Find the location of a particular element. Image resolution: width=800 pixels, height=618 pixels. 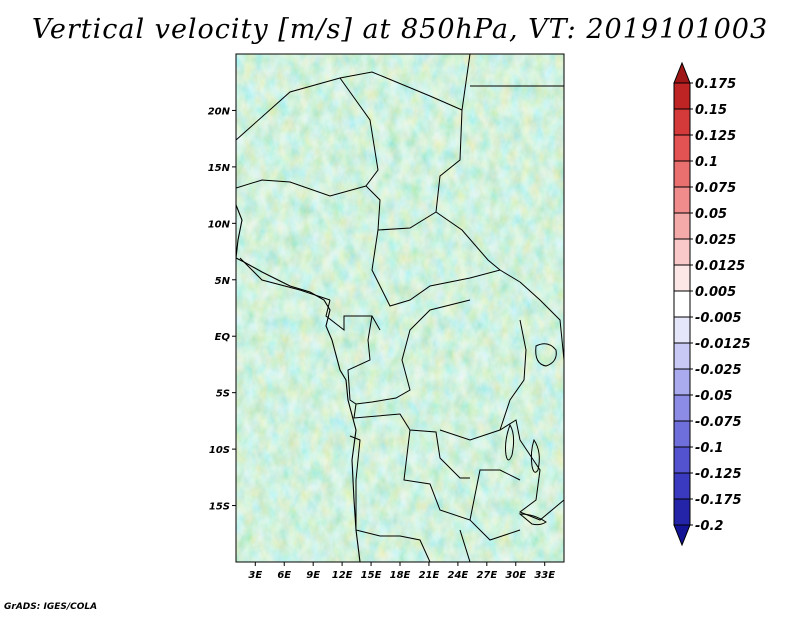

colorbar-label: -0.125 is located at coordinates (718, 474).